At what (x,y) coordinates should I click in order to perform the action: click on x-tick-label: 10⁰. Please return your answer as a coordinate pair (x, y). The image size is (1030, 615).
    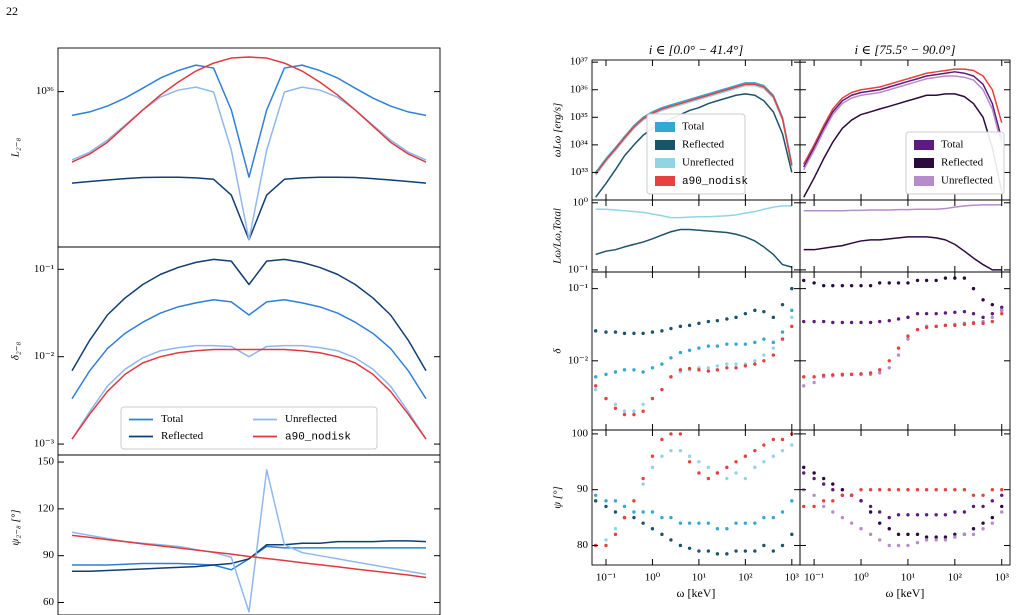
    Looking at the image, I should click on (861, 578).